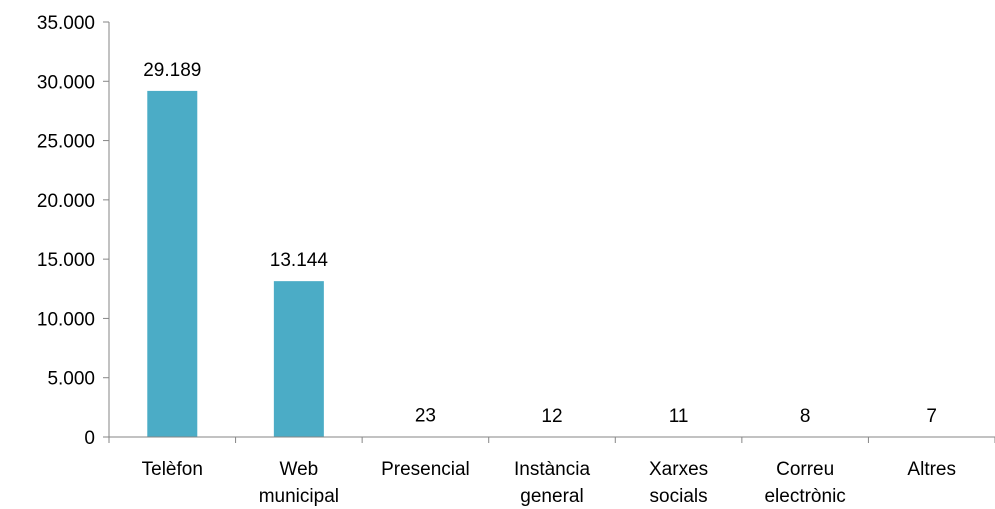 The width and height of the screenshot is (995, 509). What do you see at coordinates (679, 416) in the screenshot?
I see `bar-value-label: 11` at bounding box center [679, 416].